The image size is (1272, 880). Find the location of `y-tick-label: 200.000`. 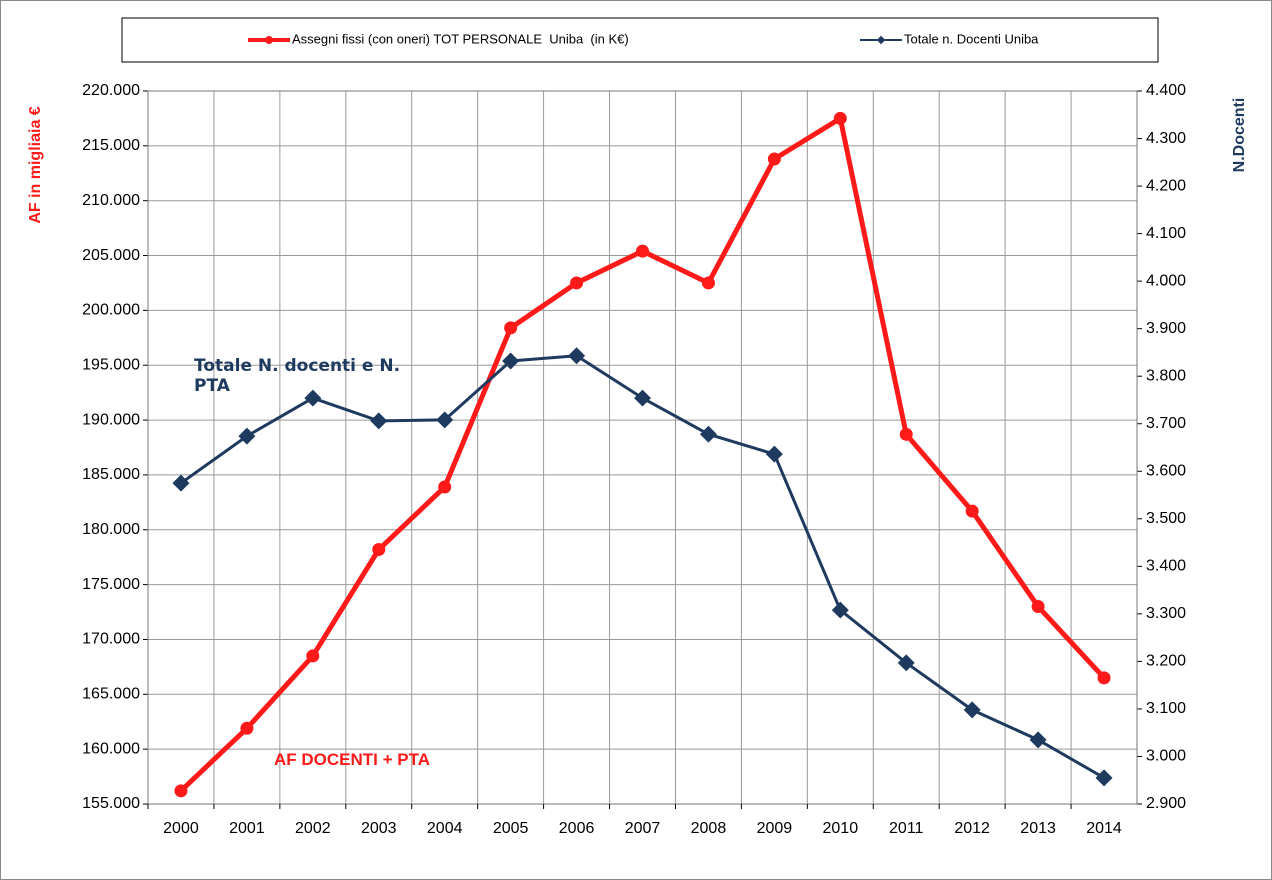

y-tick-label: 200.000 is located at coordinates (111, 310).